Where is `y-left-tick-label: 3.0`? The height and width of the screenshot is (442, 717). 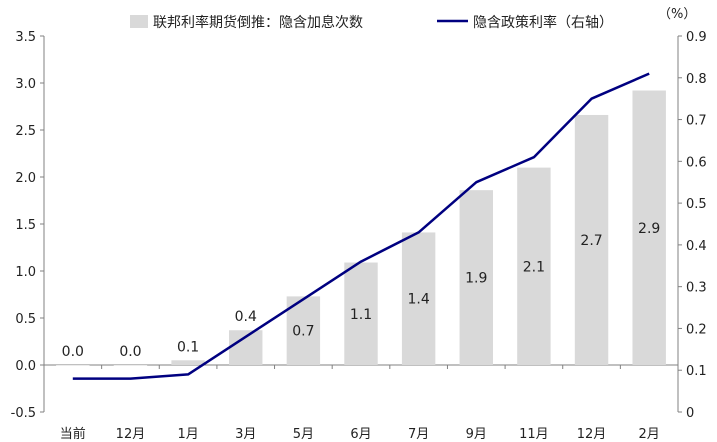 y-left-tick-label: 3.0 is located at coordinates (25, 84).